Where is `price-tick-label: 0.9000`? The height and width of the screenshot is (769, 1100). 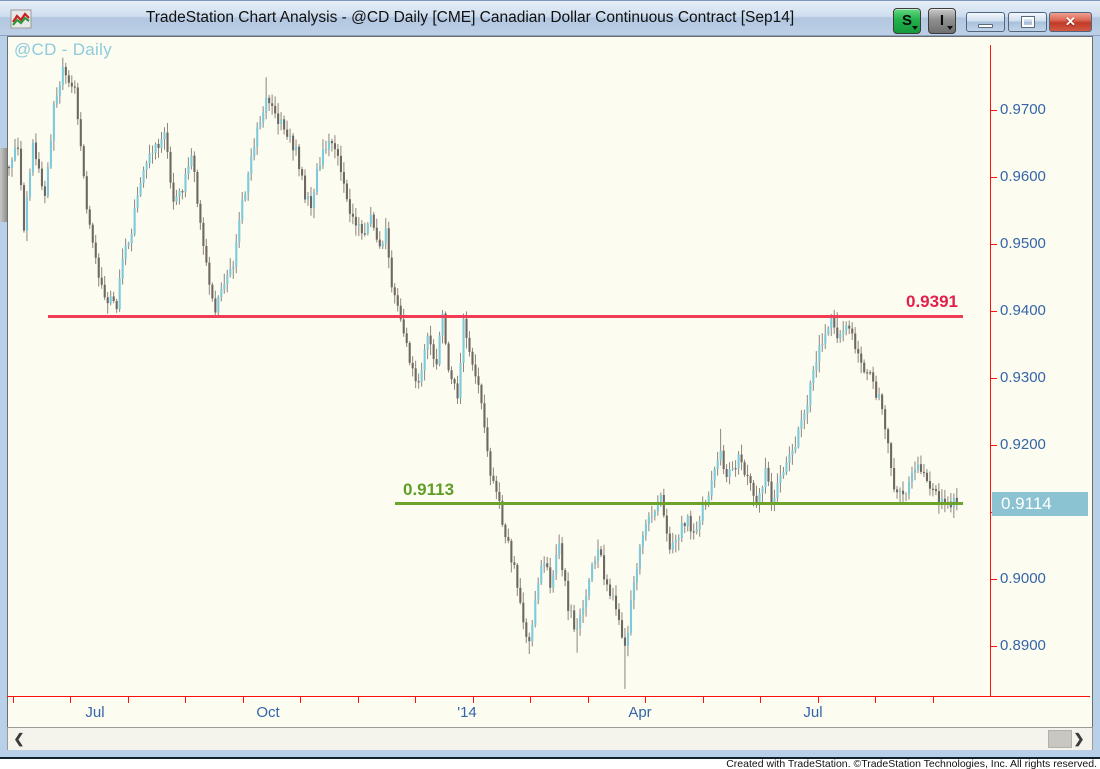
price-tick-label: 0.9000 is located at coordinates (1023, 578).